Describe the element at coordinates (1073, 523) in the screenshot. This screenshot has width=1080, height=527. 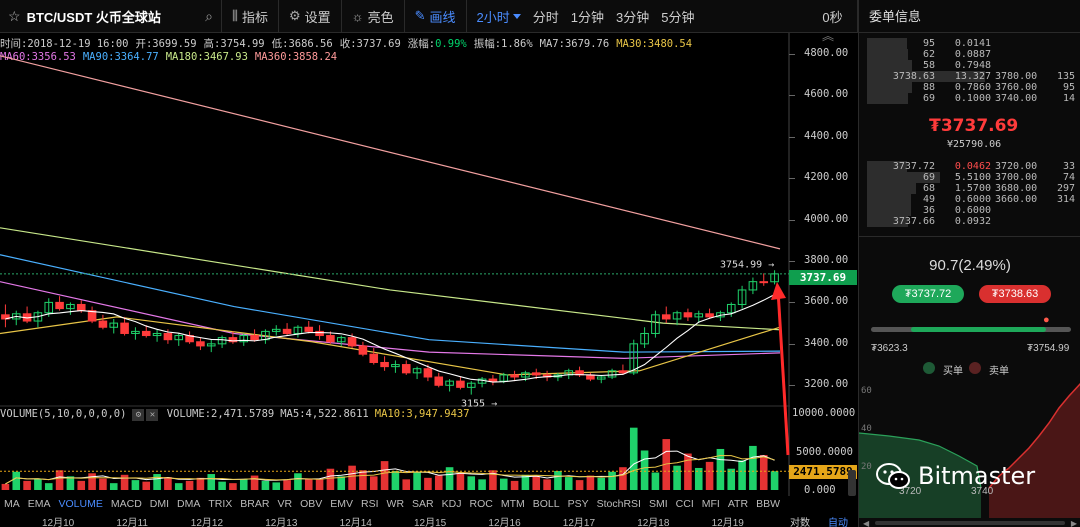
I see `scroll-right-icon: ▶` at that location.